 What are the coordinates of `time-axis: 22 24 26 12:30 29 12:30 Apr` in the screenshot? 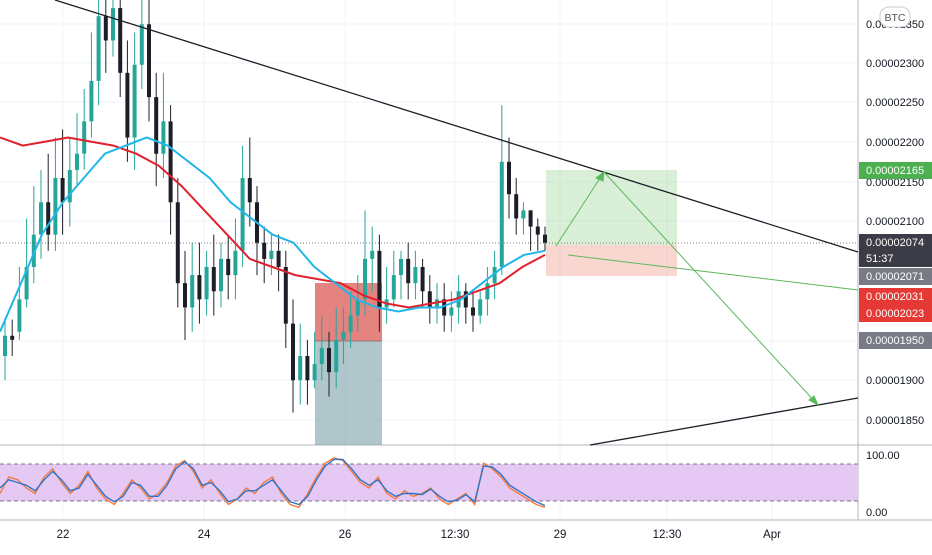 It's located at (419, 535).